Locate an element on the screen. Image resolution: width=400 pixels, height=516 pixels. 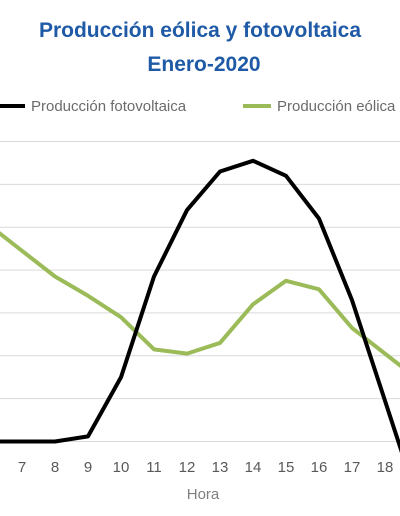
x-axis-tick-labels: 7 8 9 10 11 12 13 14 15 16 17 18 is located at coordinates (206, 467).